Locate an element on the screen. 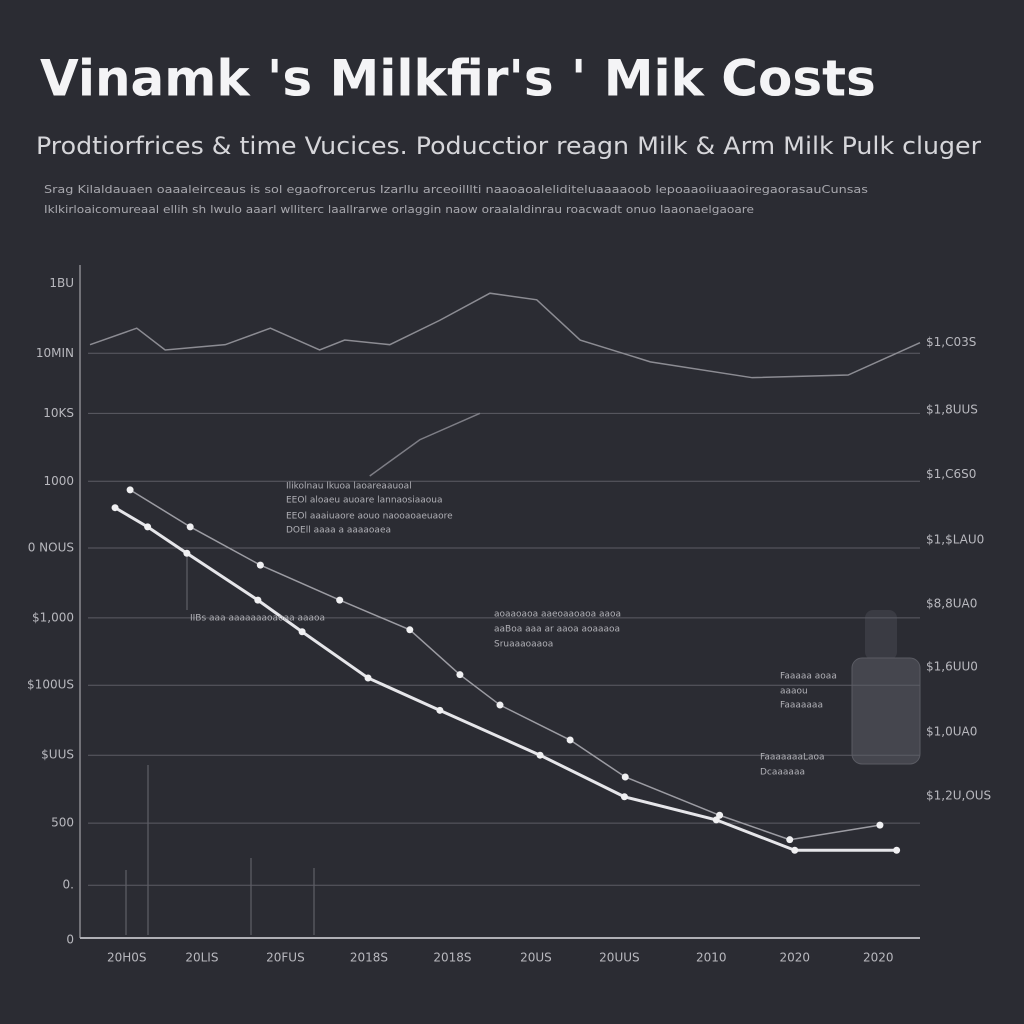 This screenshot has width=1024, height=1024. y-tick-label: $UUS is located at coordinates (57, 755).